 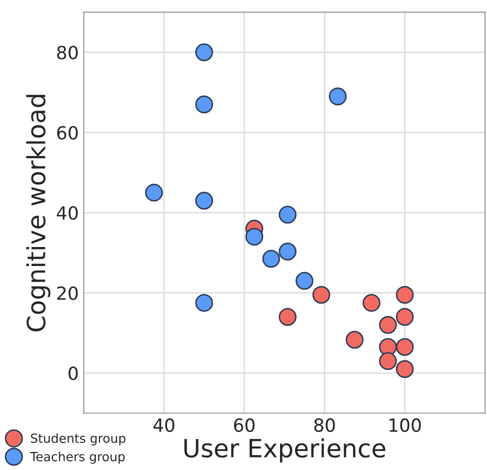 I want to click on x-tick-label: 60, so click(x=244, y=425).